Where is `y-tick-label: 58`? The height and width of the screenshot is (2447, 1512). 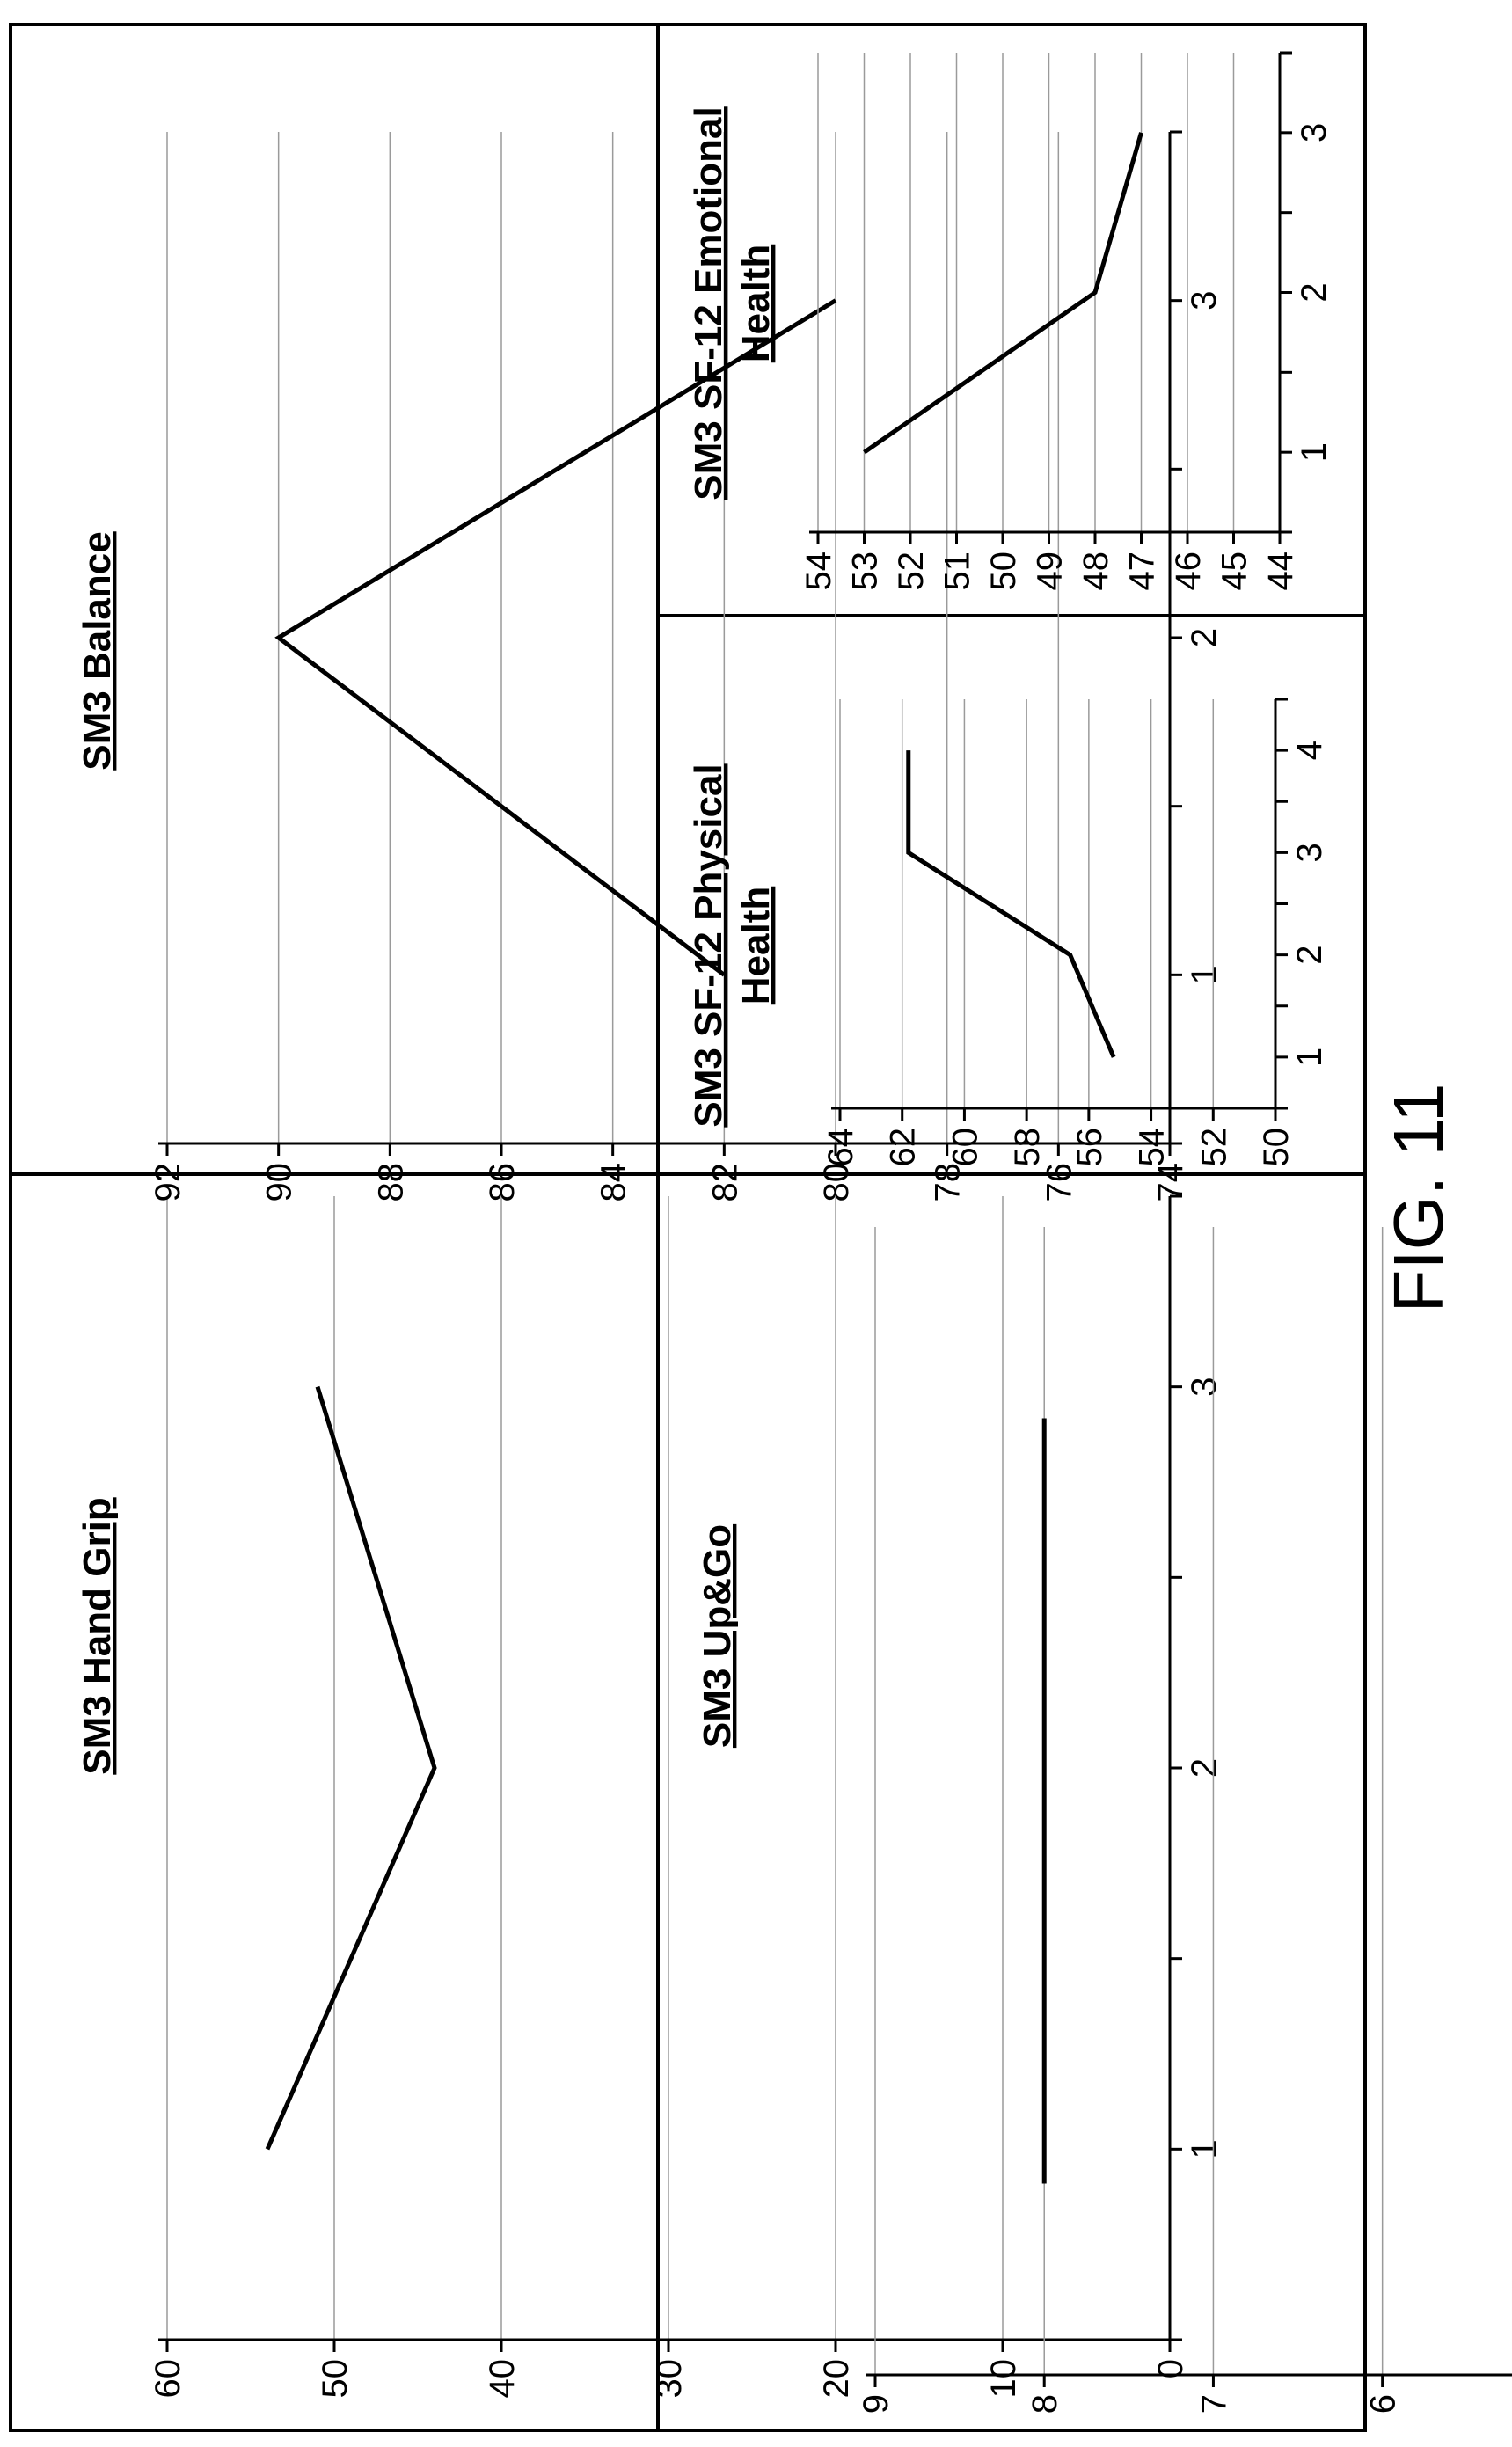
y-tick-label: 58 is located at coordinates (1027, 1147).